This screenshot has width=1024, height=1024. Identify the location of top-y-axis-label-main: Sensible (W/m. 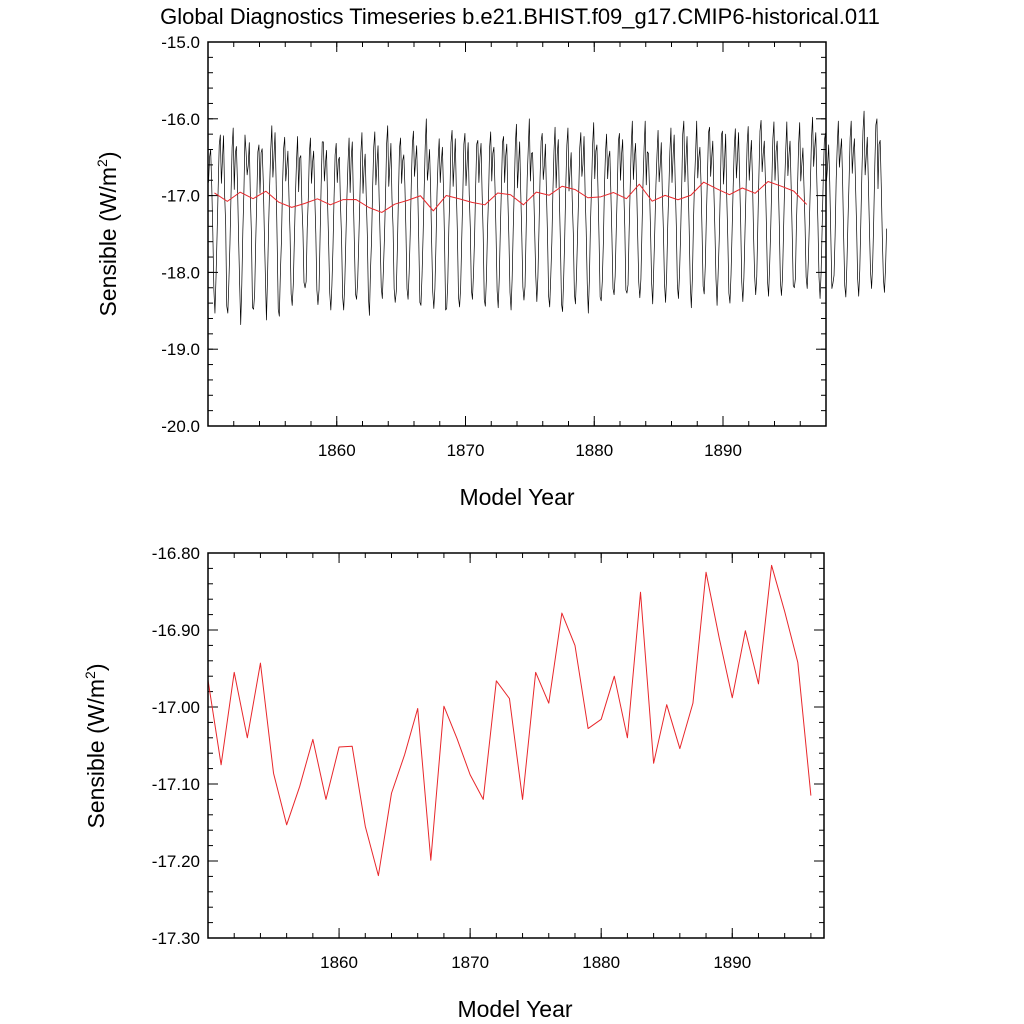
(108, 242).